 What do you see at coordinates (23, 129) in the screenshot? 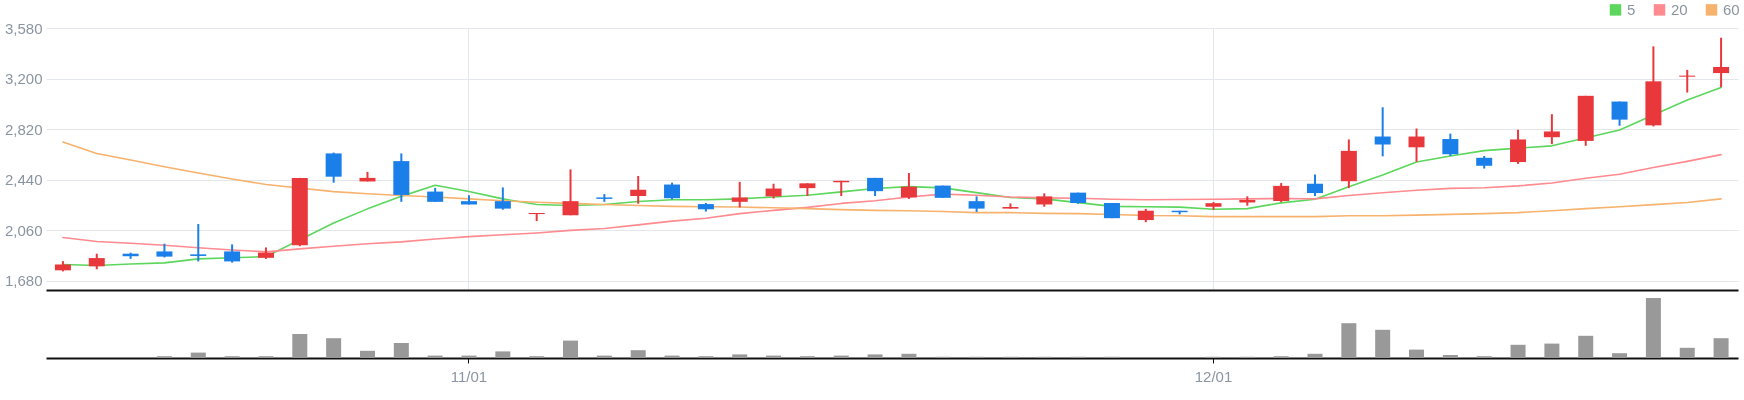
I see `y-tick-label: 2,820` at bounding box center [23, 129].